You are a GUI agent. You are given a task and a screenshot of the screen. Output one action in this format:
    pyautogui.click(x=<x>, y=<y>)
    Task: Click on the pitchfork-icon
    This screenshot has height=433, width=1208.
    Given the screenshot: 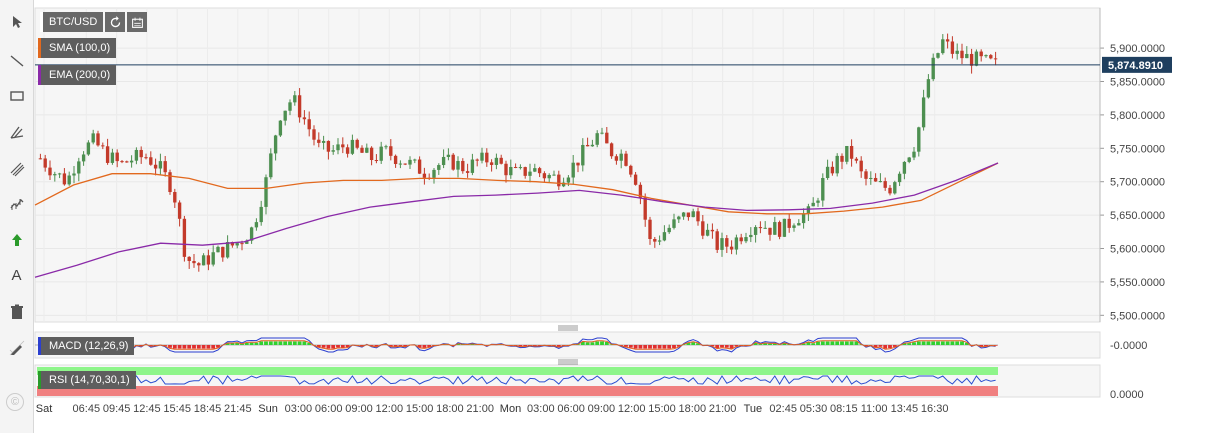 What is the action you would take?
    pyautogui.click(x=16, y=131)
    